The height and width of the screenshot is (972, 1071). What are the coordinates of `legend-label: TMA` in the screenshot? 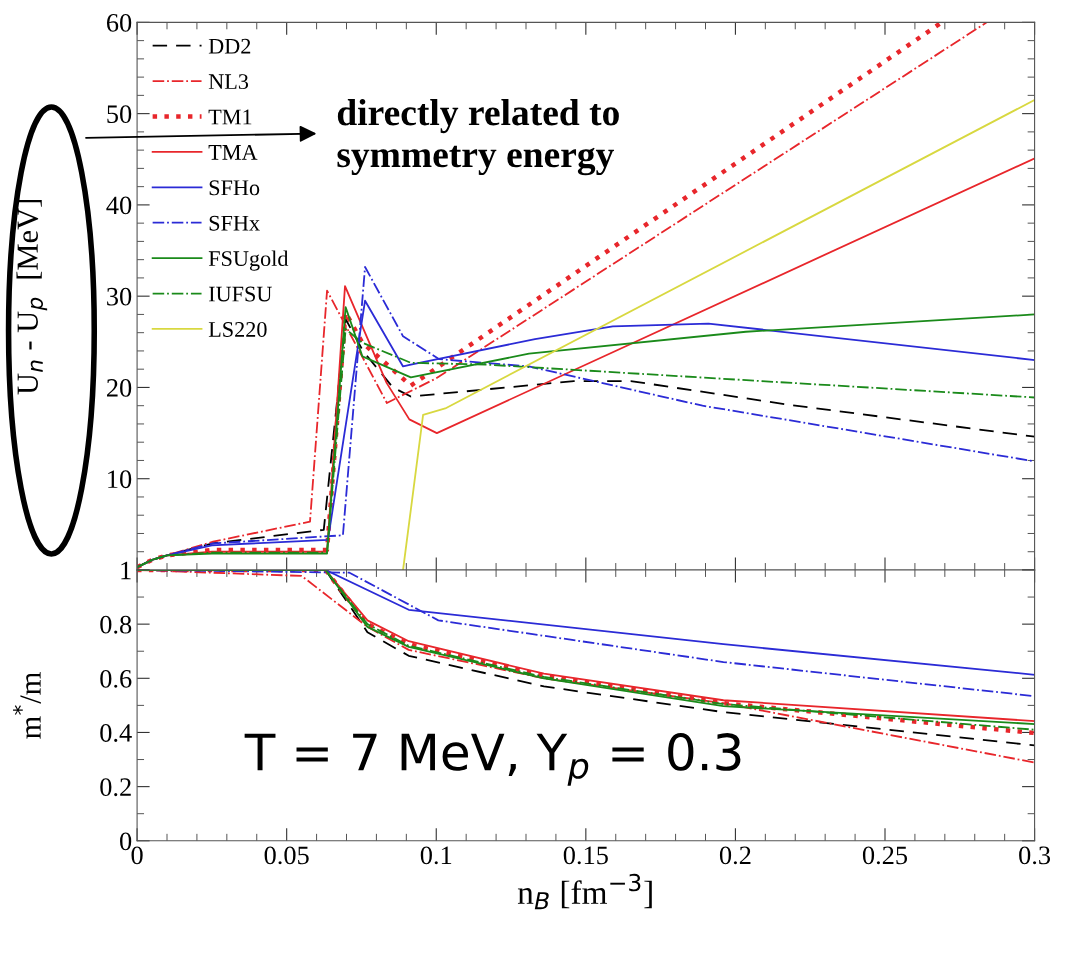 It's located at (233, 152).